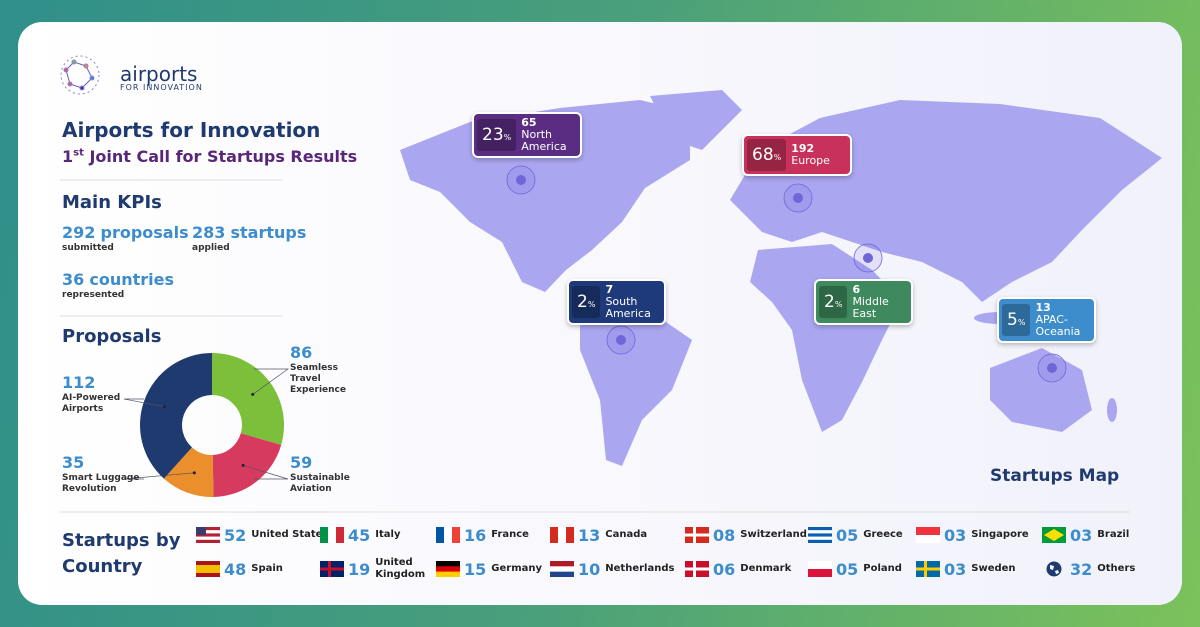 The height and width of the screenshot is (627, 1200). Describe the element at coordinates (73, 279) in the screenshot. I see `kpi-value: 36` at that location.